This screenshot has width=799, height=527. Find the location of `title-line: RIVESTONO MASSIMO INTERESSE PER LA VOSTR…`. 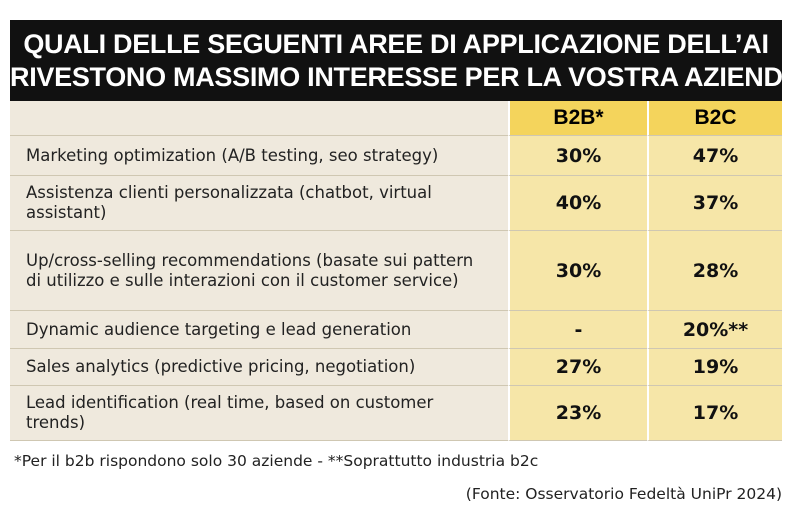

title-line: RIVESTONO MASSIMO INTERESSE PER LA VOSTR… is located at coordinates (404, 77).